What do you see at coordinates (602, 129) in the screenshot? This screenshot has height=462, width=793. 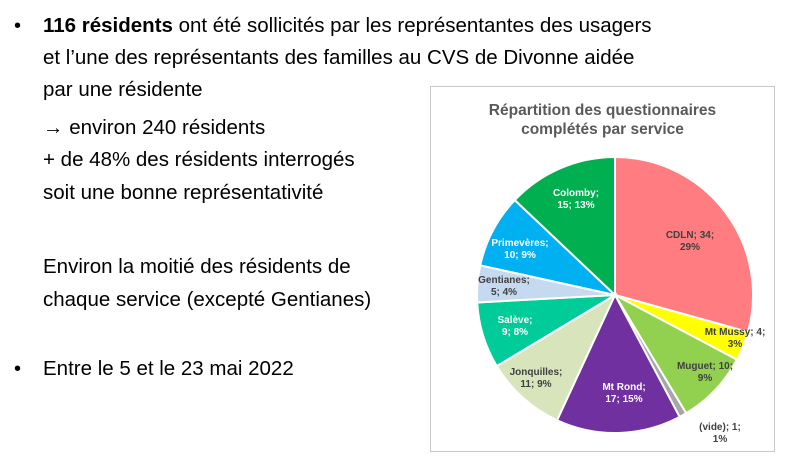 I see `chart-title-line-2: complétés par service` at bounding box center [602, 129].